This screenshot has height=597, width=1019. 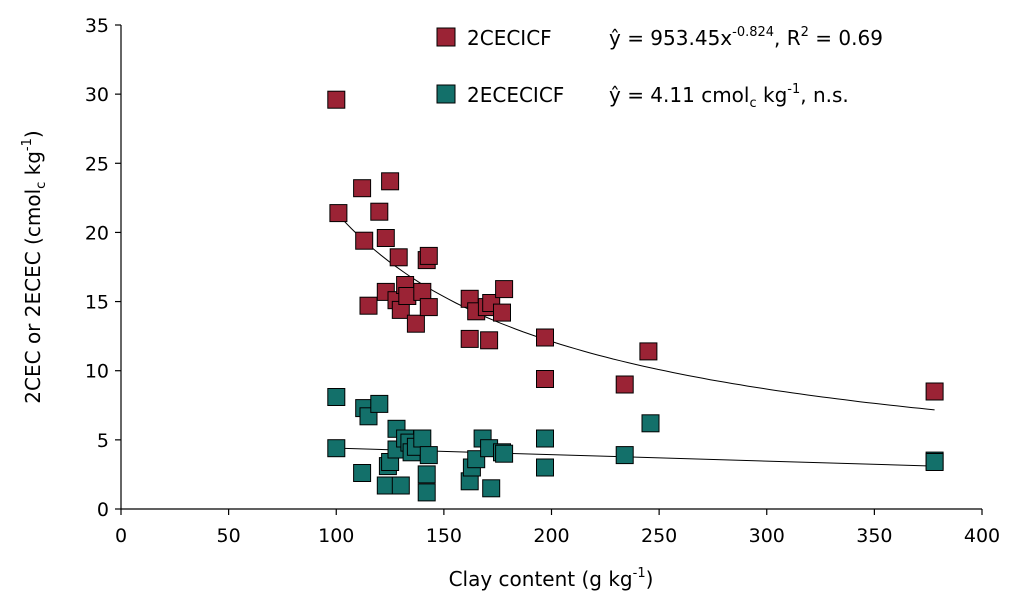 I want to click on x-tick-label: 100, so click(x=336, y=536).